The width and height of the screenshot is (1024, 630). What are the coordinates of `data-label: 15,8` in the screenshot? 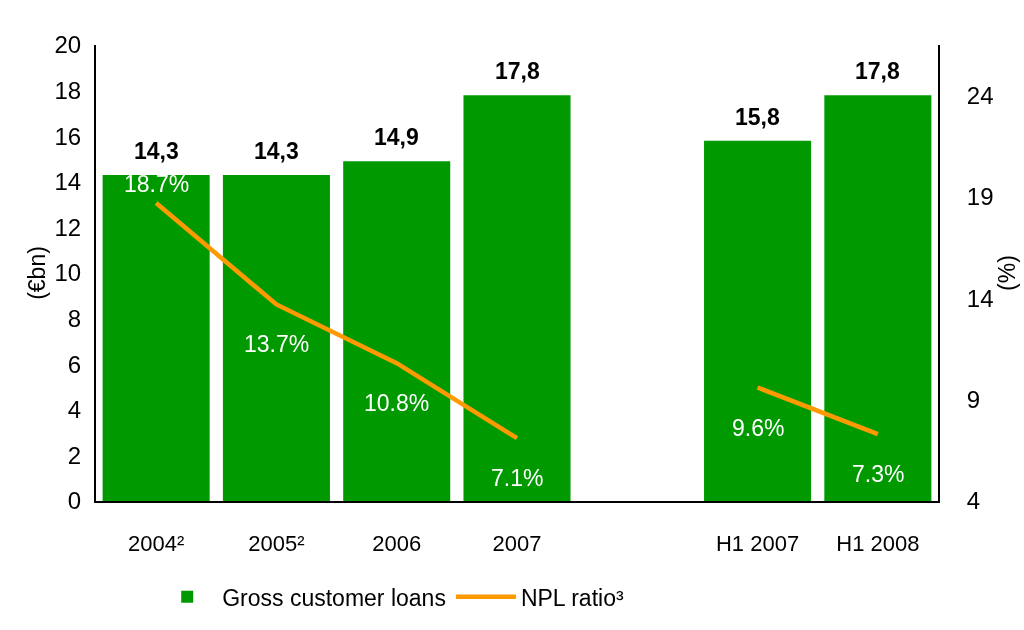 It's located at (757, 117).